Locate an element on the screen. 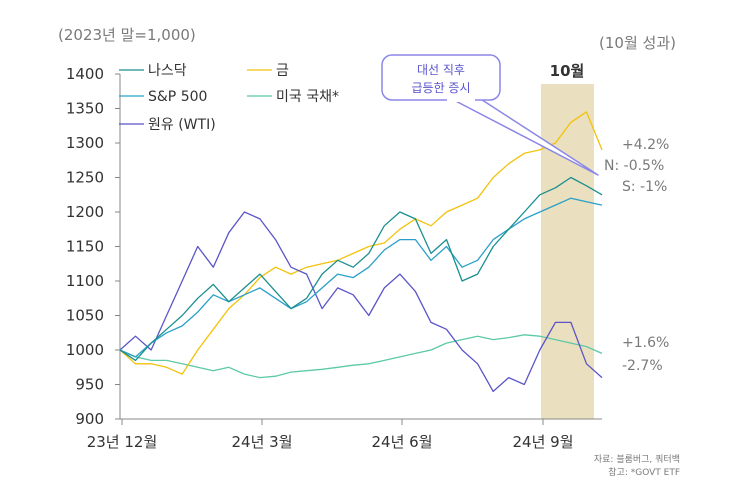  october-label: 10월 is located at coordinates (567, 71).